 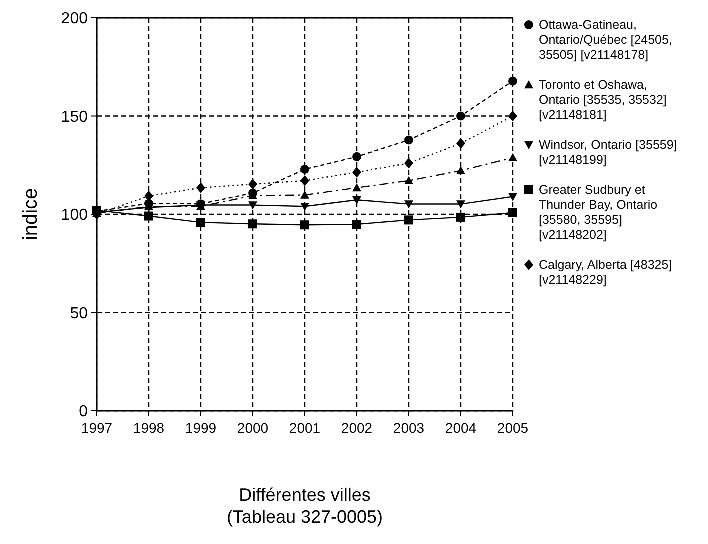 What do you see at coordinates (83, 412) in the screenshot?
I see `y-tick-label: 0` at bounding box center [83, 412].